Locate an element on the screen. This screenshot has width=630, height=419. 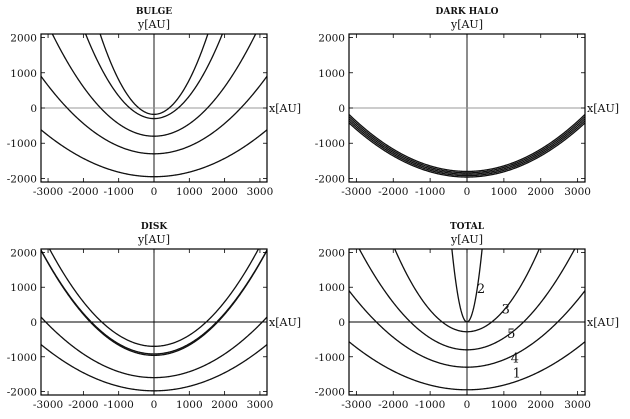
panel-title: DARK HALO is located at coordinates (467, 12).